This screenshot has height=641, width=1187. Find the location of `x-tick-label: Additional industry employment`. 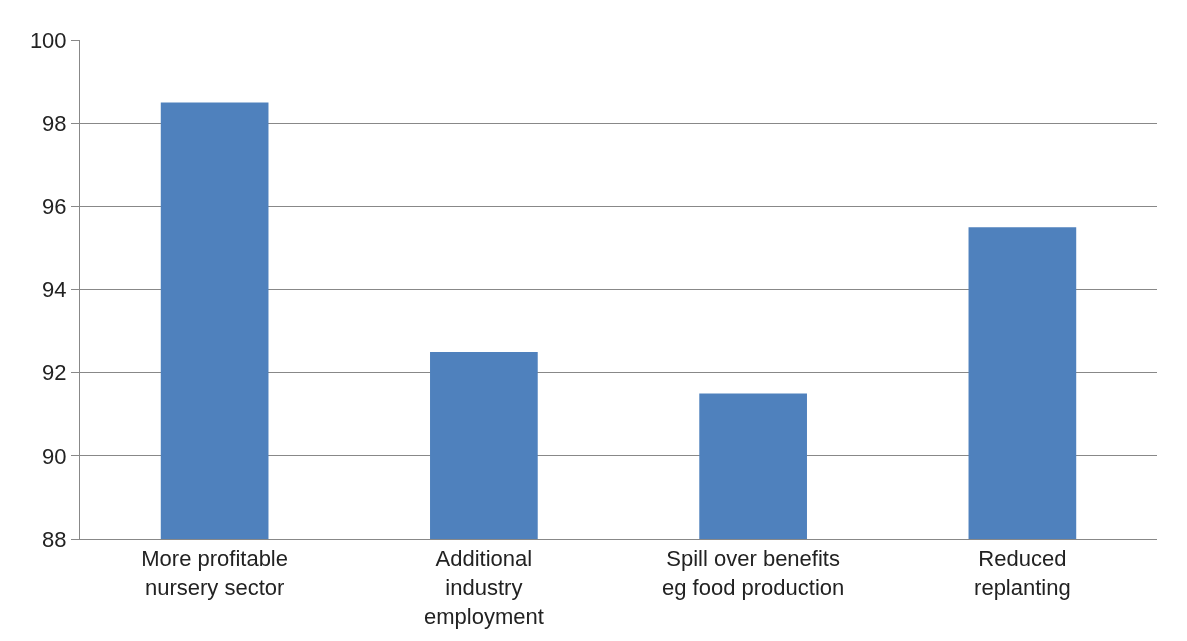

x-tick-label: Additional industry employment is located at coordinates (483, 587).